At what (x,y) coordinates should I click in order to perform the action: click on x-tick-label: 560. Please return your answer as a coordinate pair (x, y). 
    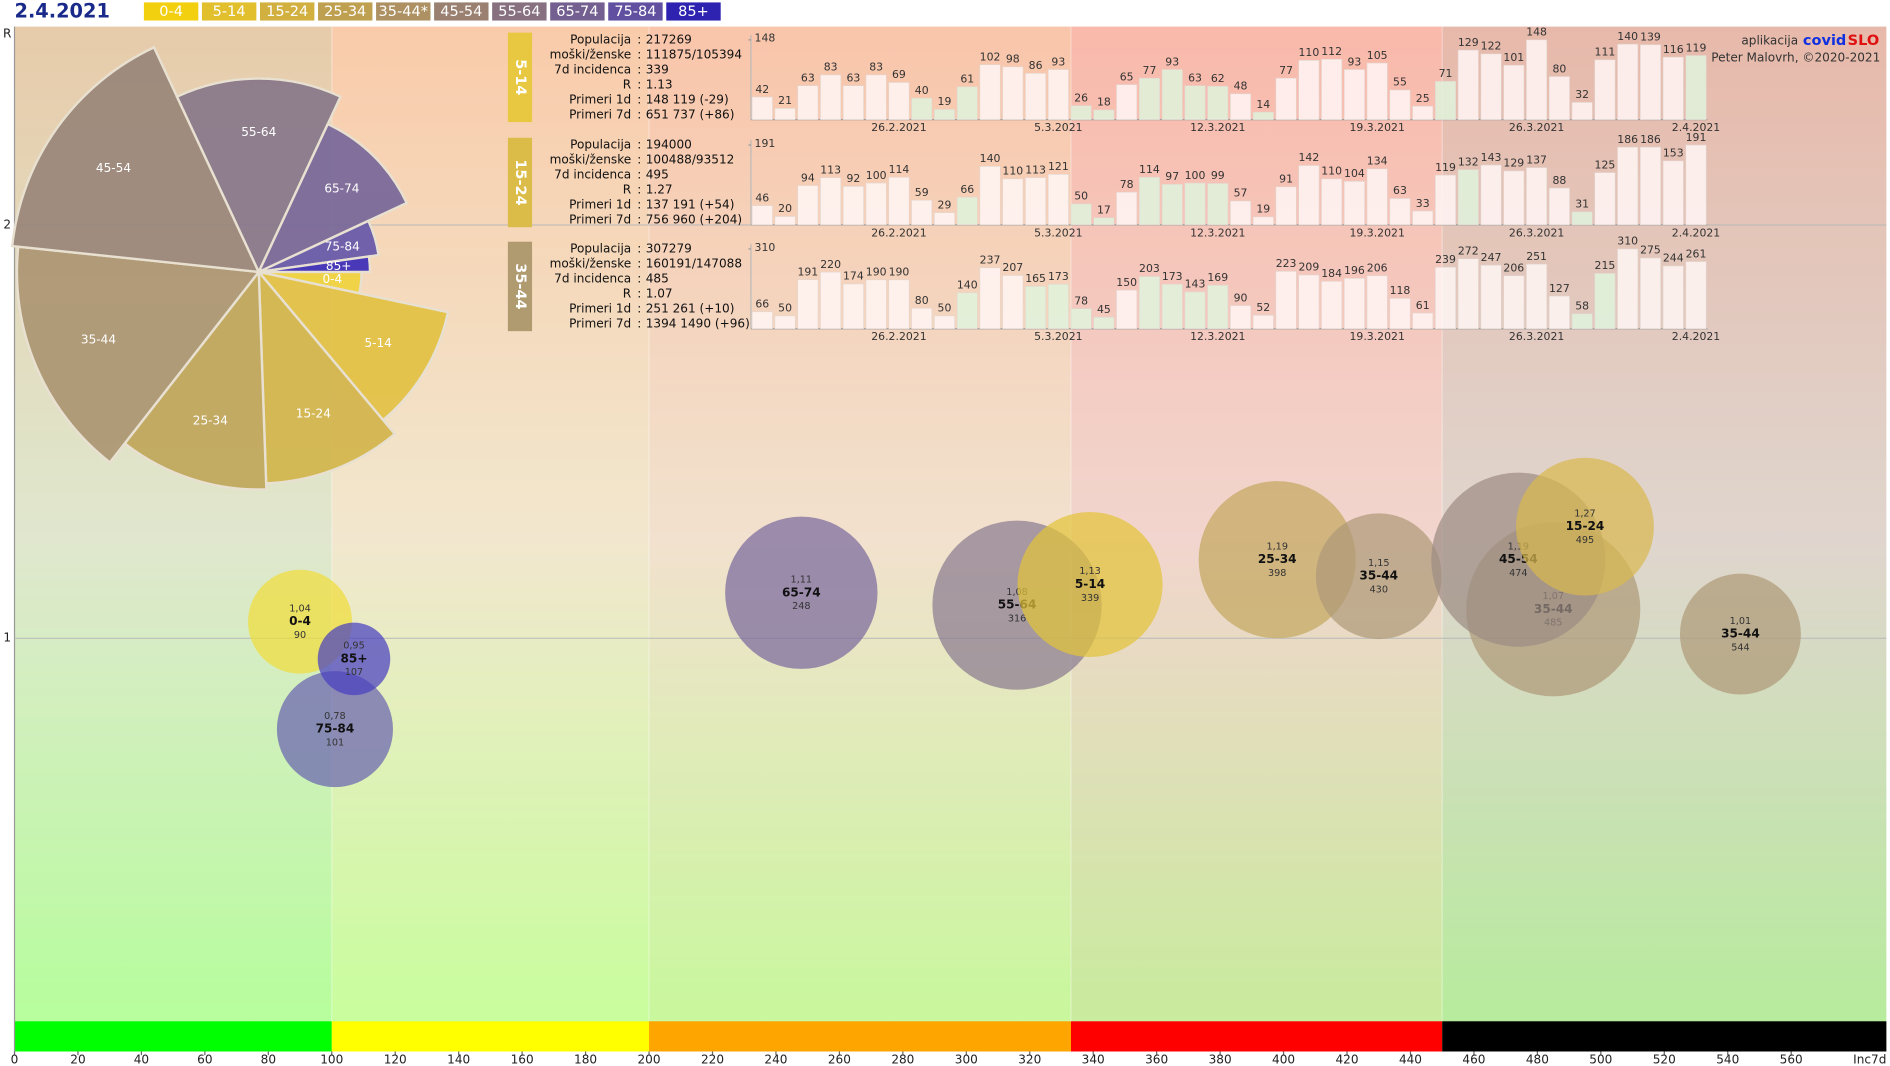
    Looking at the image, I should click on (1791, 1059).